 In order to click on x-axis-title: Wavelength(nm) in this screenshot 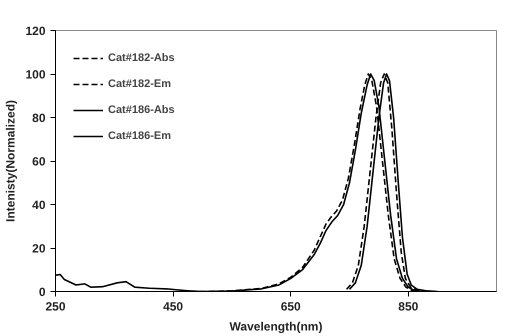, I will do `click(276, 327)`.